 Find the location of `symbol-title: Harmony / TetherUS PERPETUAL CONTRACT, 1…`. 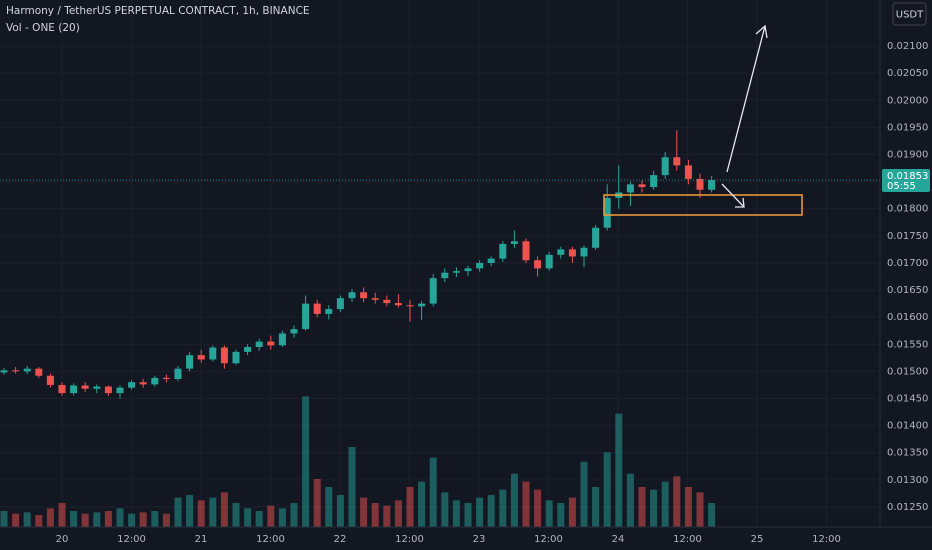

symbol-title: Harmony / TetherUS PERPETUAL CONTRACT, 1… is located at coordinates (158, 11).